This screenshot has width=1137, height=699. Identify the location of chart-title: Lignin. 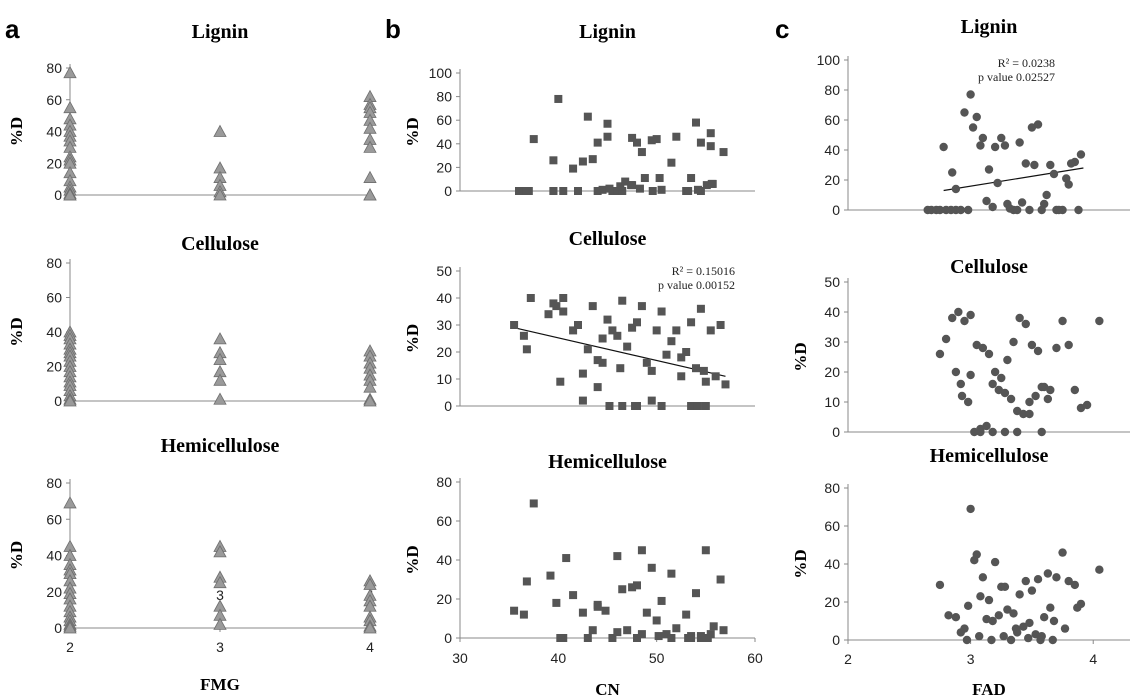
(607, 32).